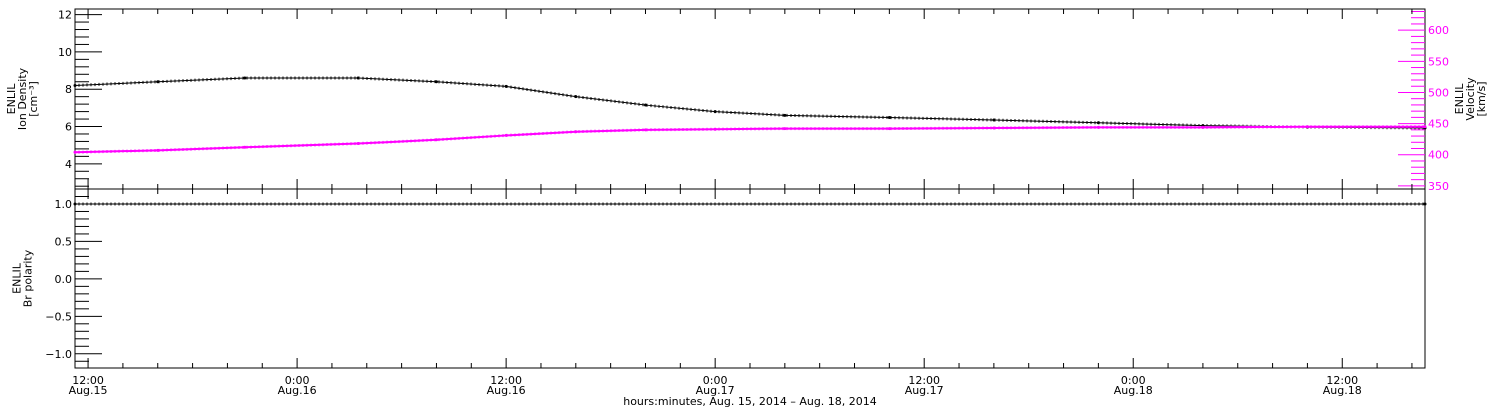  I want to click on x-axis-tick-label: 12:00 Aug.16, so click(506, 385).